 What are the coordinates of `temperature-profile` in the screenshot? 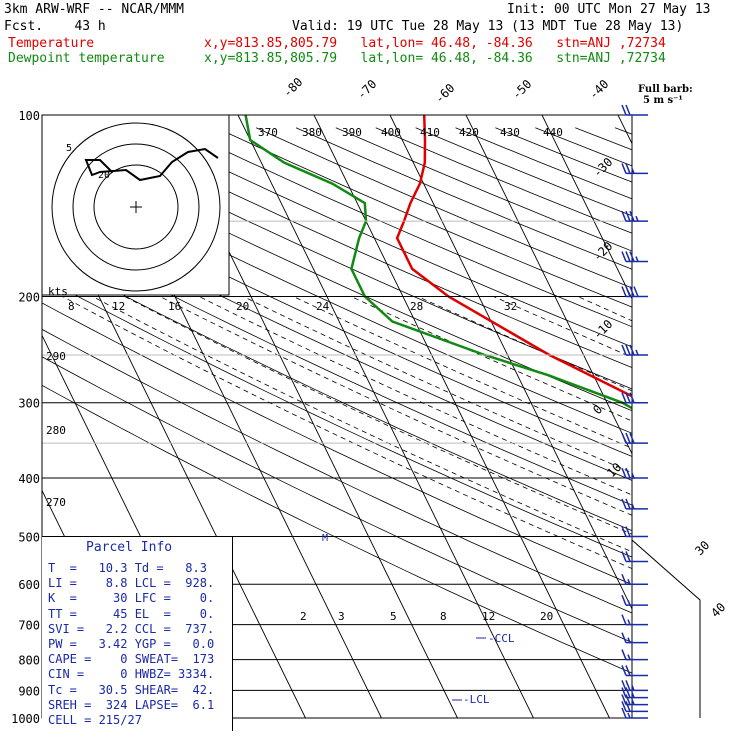 It's located at (513, 256).